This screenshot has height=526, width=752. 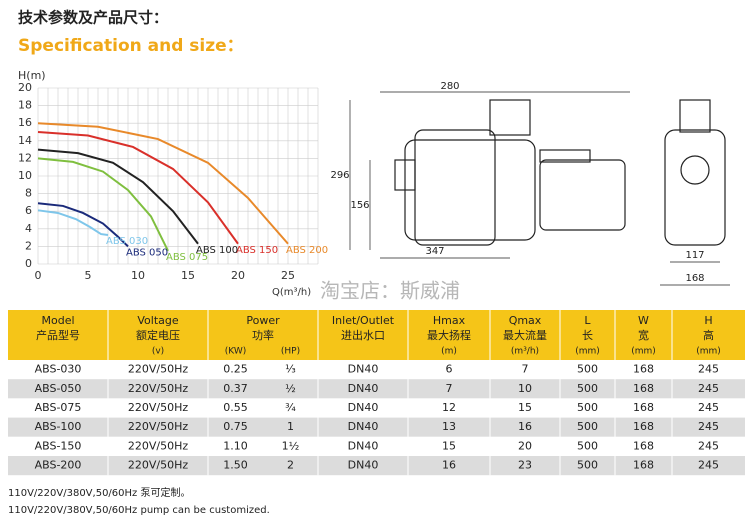 What do you see at coordinates (587, 335) in the screenshot?
I see `table-header: 长` at bounding box center [587, 335].